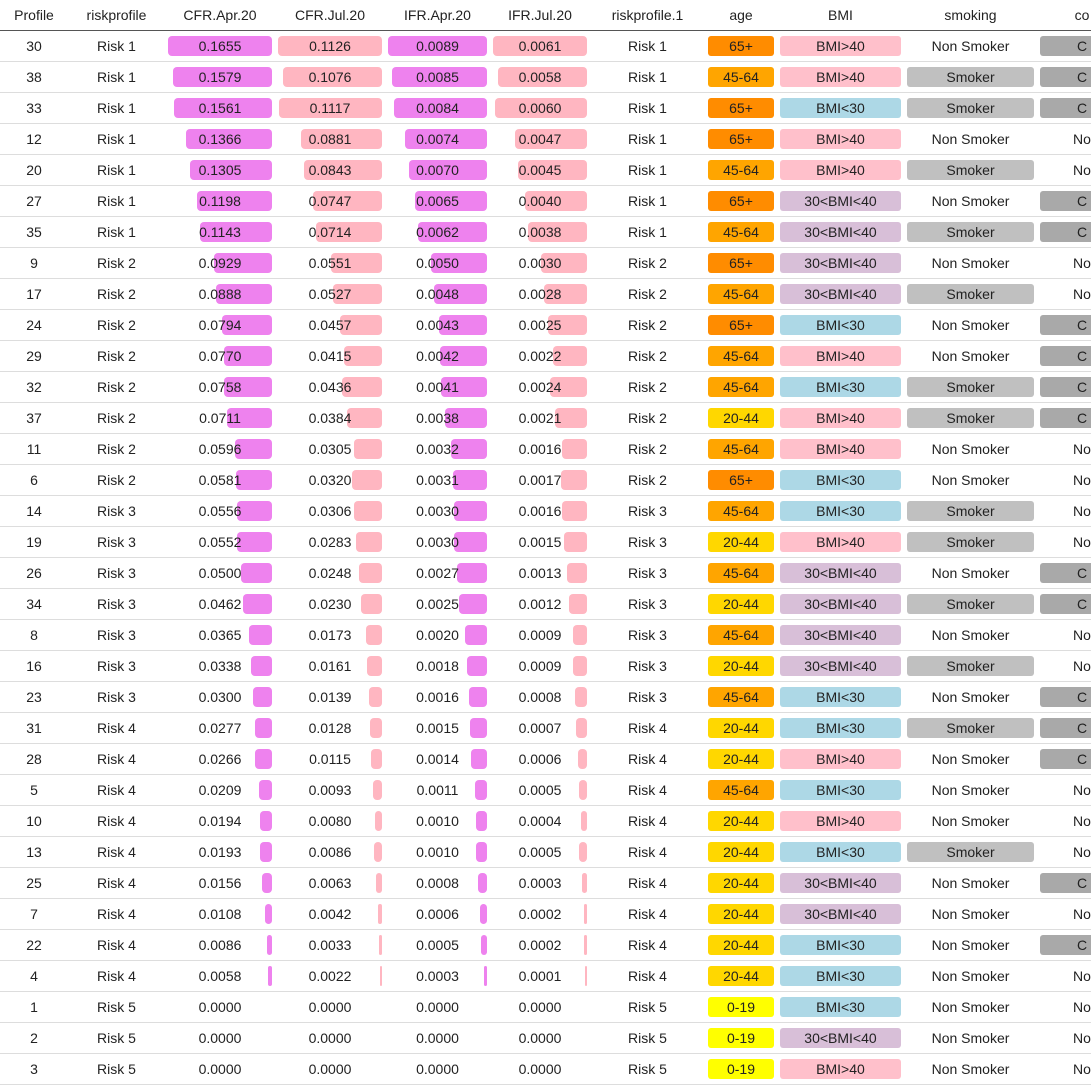  Describe the element at coordinates (970, 511) in the screenshot. I see `tag-cell: Smoker` at that location.